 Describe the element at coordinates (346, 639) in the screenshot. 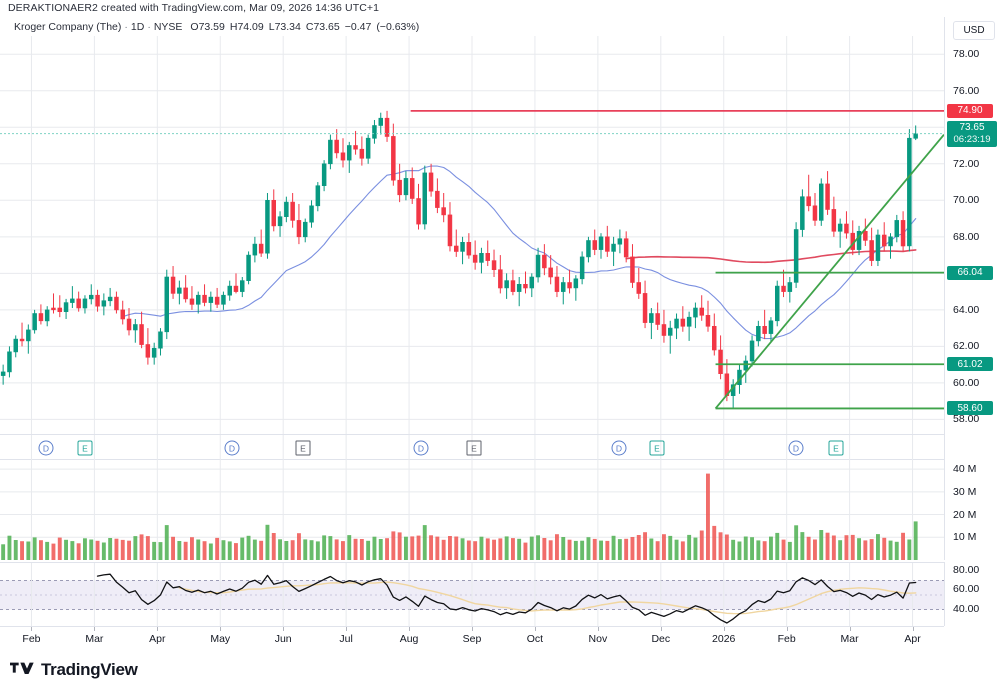

I see `time-axis-label: Jul` at that location.